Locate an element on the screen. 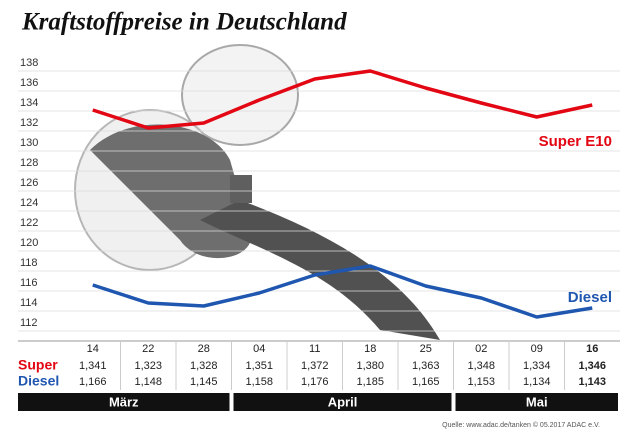 The image size is (638, 438). x-tick-label: 04 is located at coordinates (259, 349).